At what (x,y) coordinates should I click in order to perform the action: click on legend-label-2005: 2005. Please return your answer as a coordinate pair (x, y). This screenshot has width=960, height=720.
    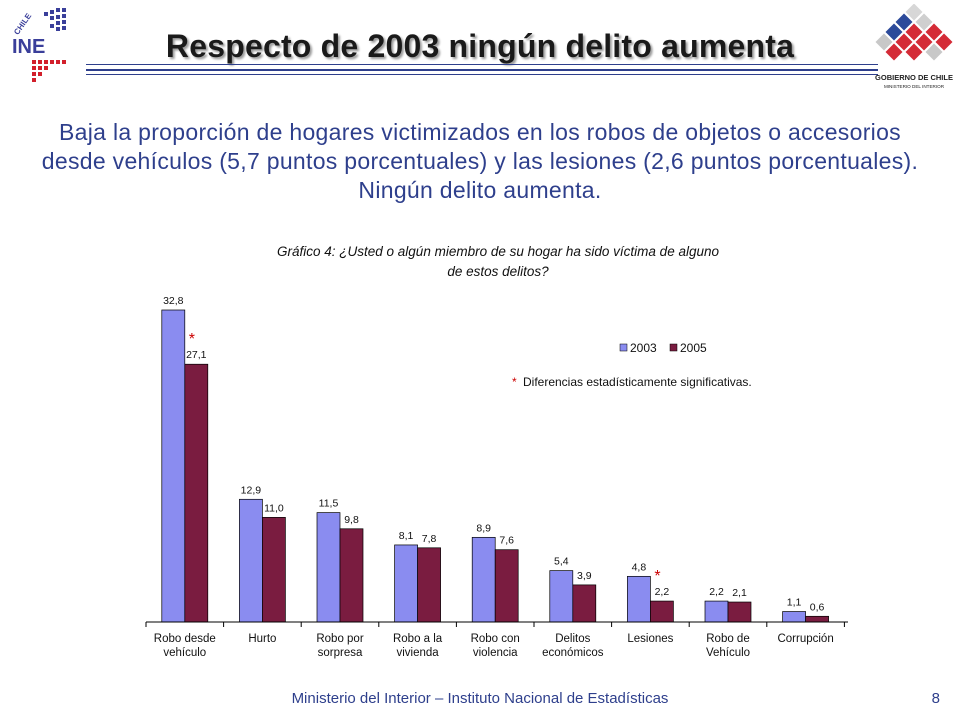
    Looking at the image, I should click on (693, 348).